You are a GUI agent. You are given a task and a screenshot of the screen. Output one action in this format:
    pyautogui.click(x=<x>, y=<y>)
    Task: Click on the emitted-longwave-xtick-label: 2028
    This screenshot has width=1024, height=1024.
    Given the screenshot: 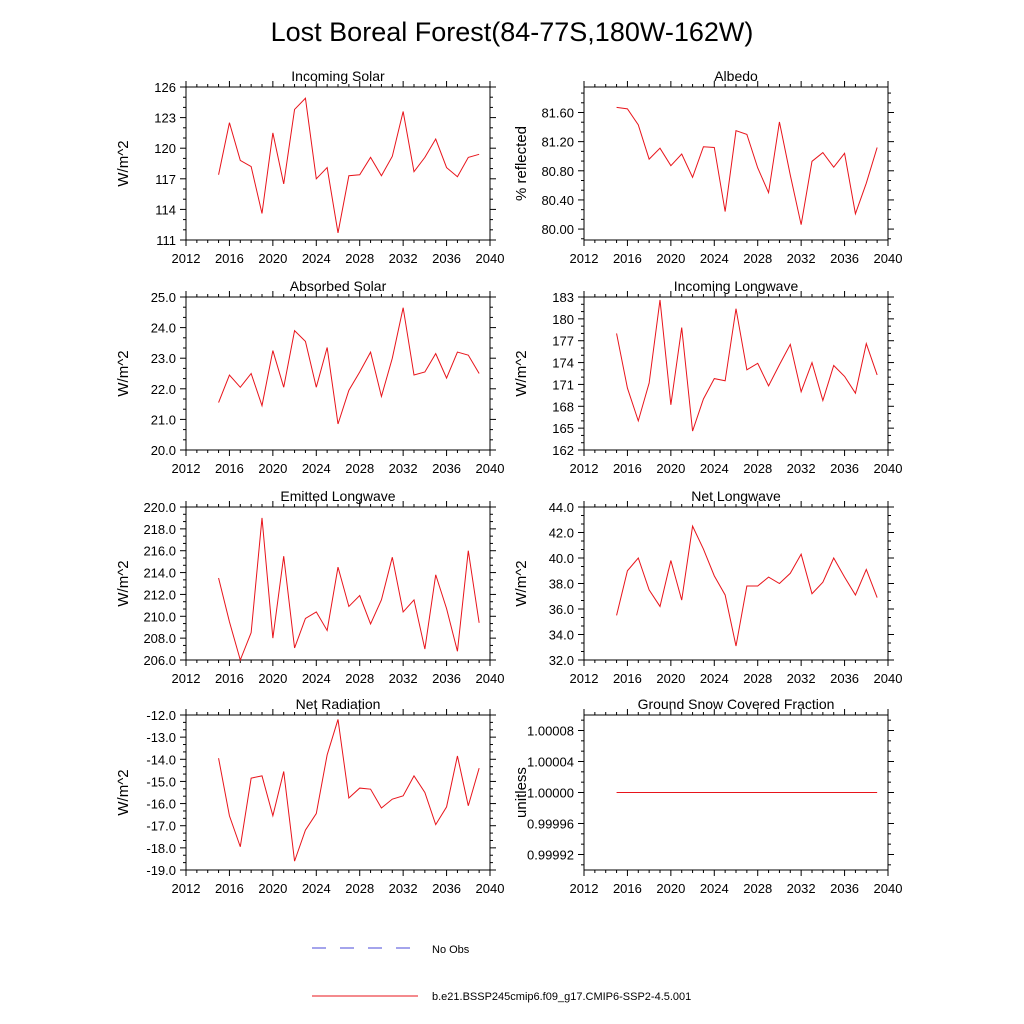 What is the action you would take?
    pyautogui.click(x=359, y=678)
    